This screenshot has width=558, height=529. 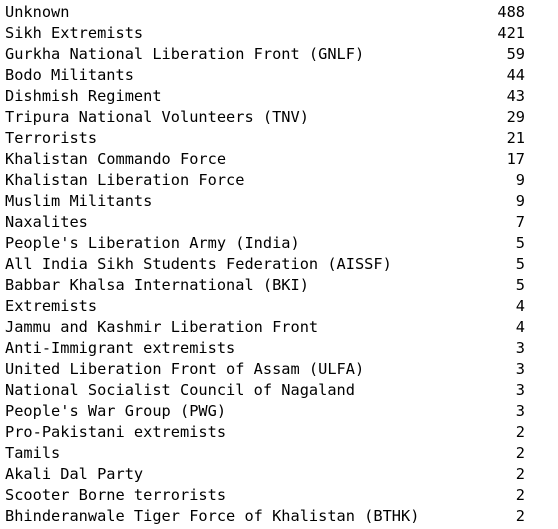 I want to click on list-item: Pro-Pakistani extremists 2, so click(x=265, y=432).